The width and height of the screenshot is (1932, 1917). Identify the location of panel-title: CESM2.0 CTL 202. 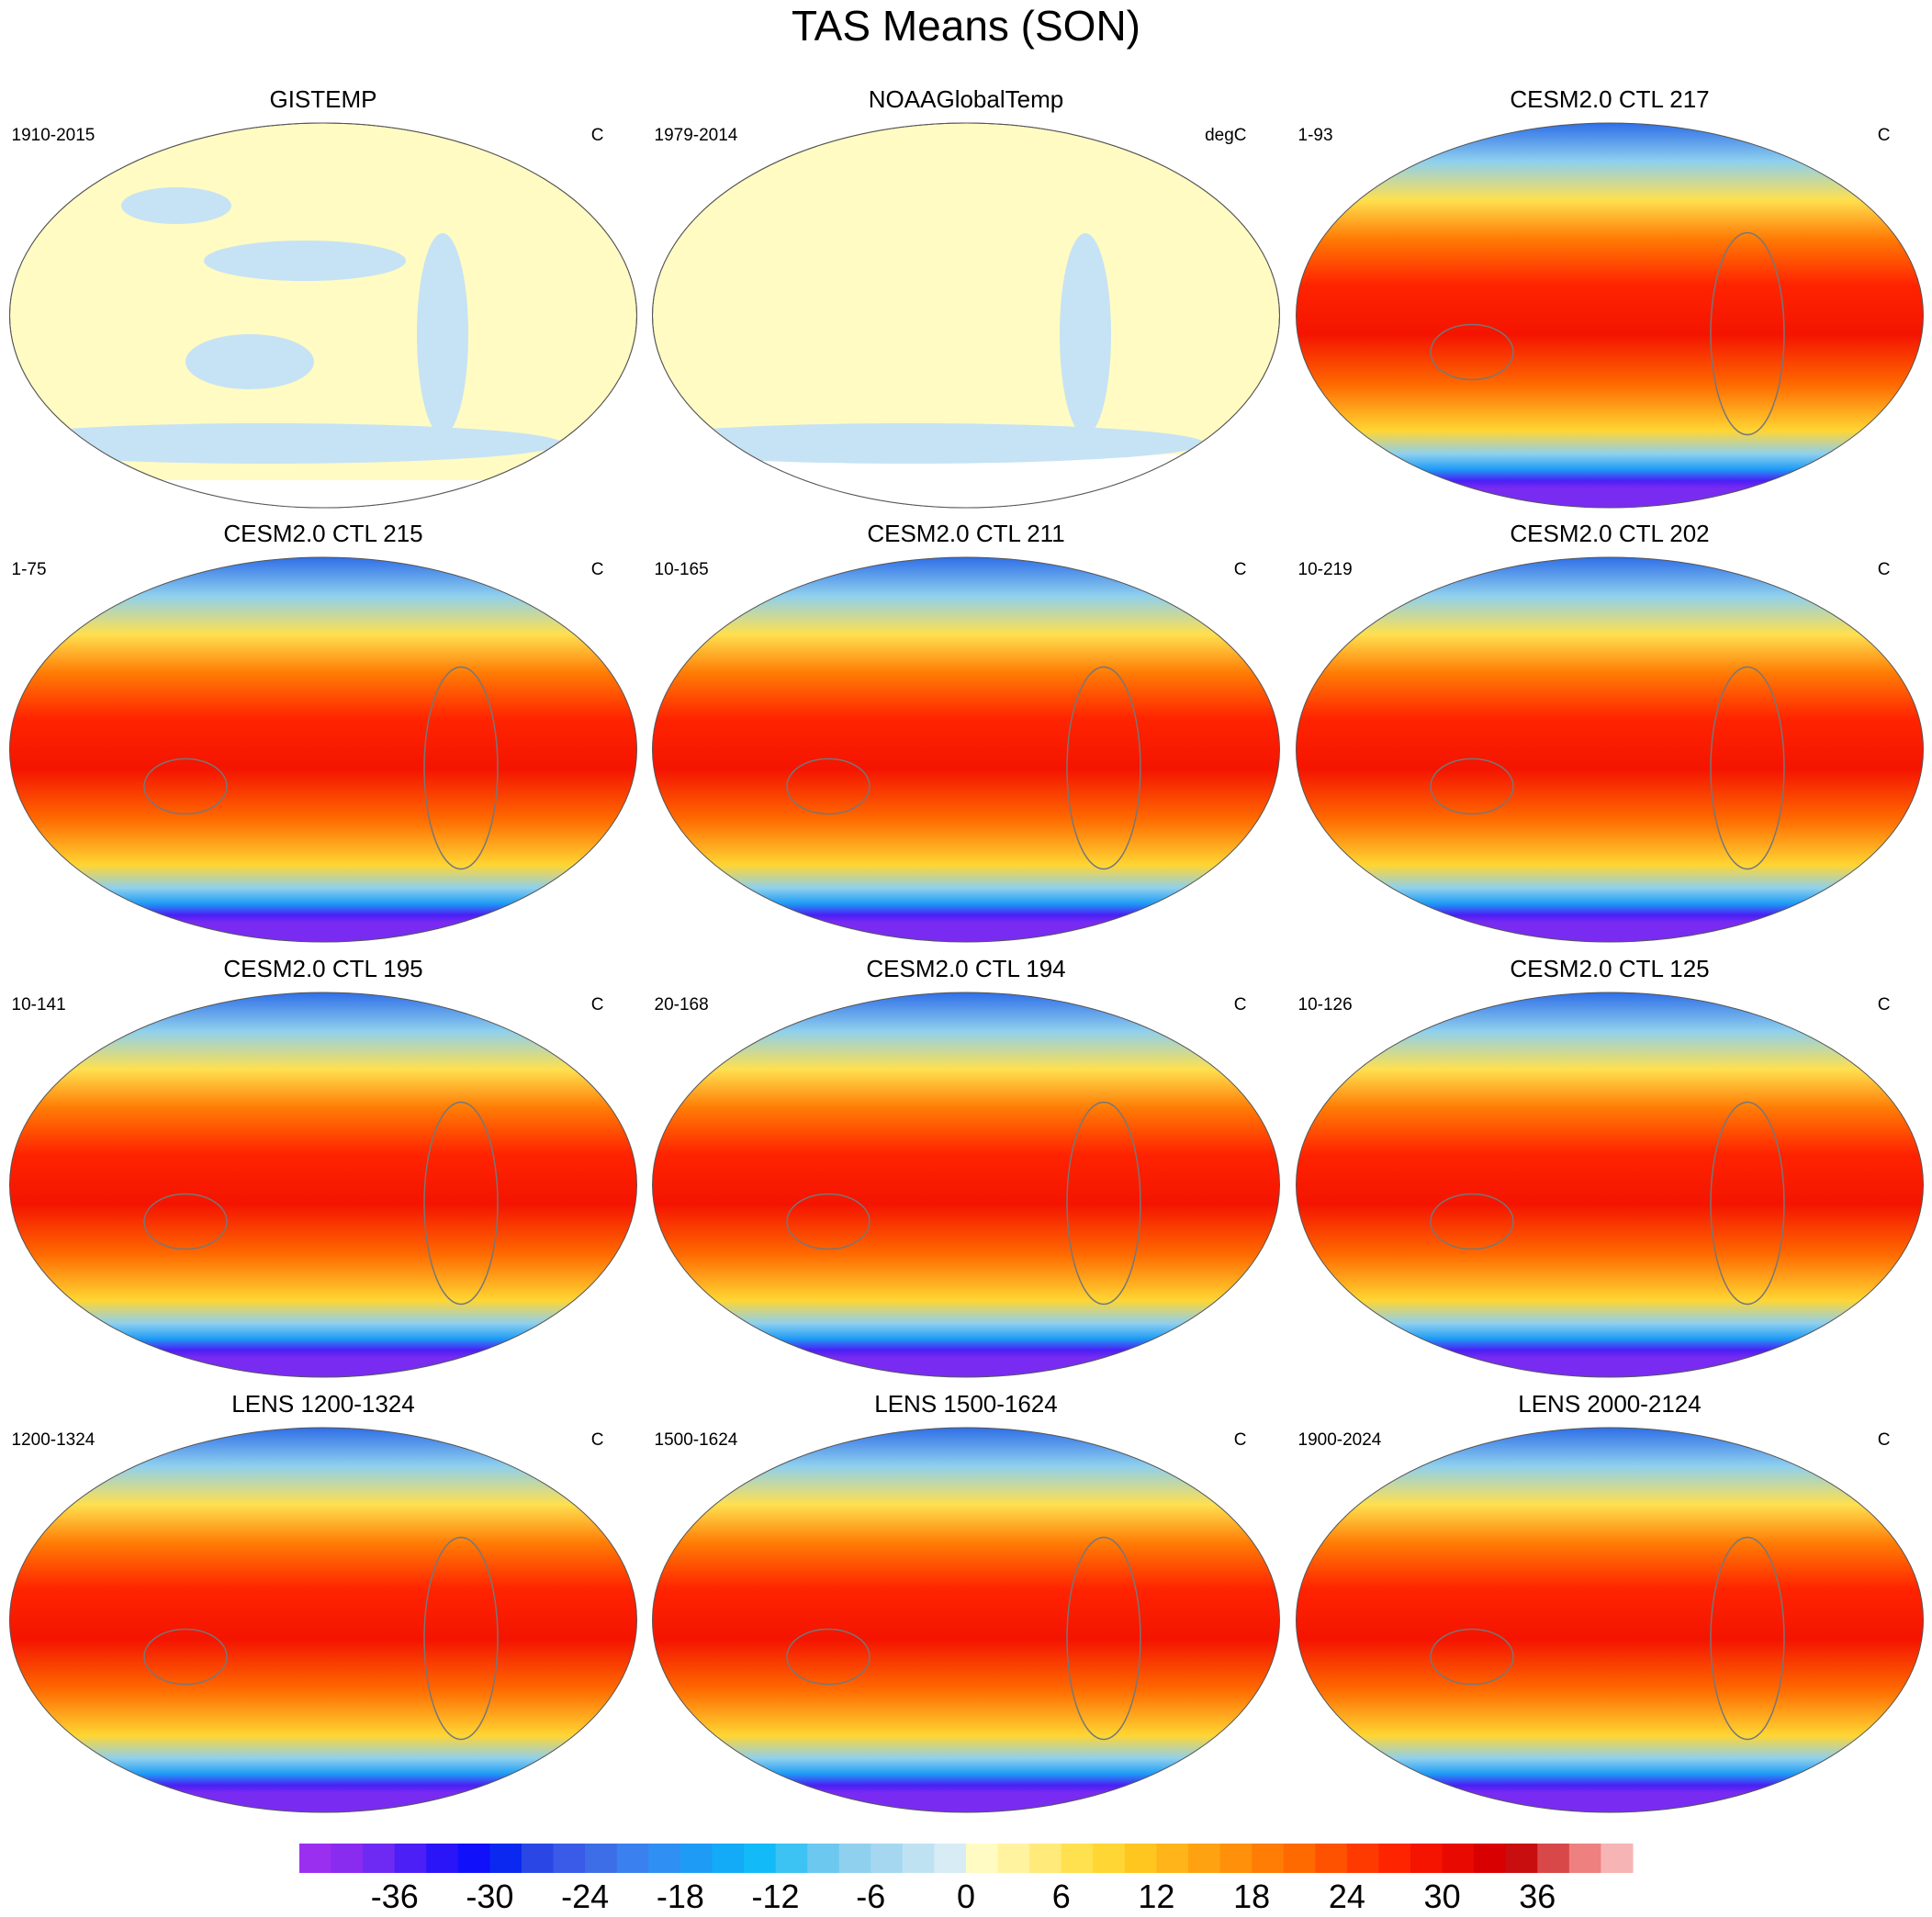
(1609, 533).